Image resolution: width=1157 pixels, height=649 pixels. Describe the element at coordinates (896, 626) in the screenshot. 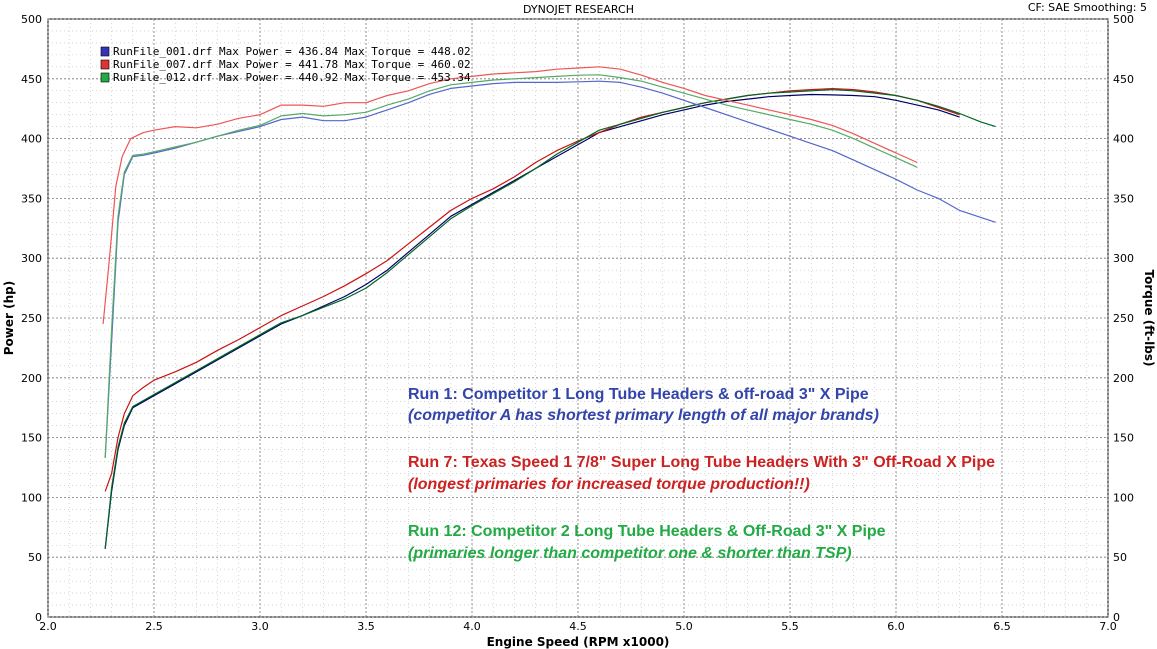

I see `x-tick-label: 6.0` at that location.